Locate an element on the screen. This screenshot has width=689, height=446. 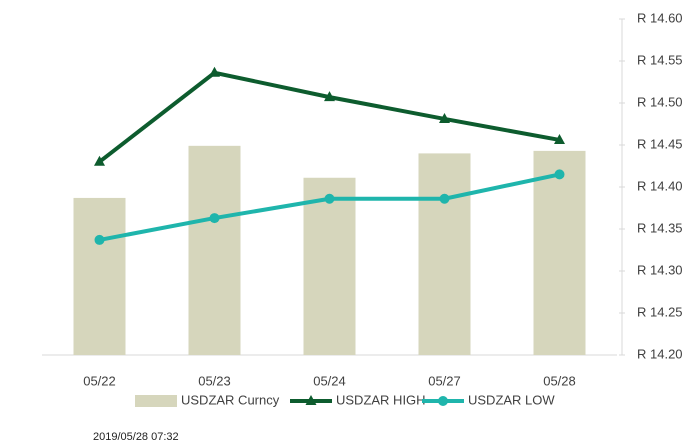
y-tick-label: R 14.45 is located at coordinates (660, 143).